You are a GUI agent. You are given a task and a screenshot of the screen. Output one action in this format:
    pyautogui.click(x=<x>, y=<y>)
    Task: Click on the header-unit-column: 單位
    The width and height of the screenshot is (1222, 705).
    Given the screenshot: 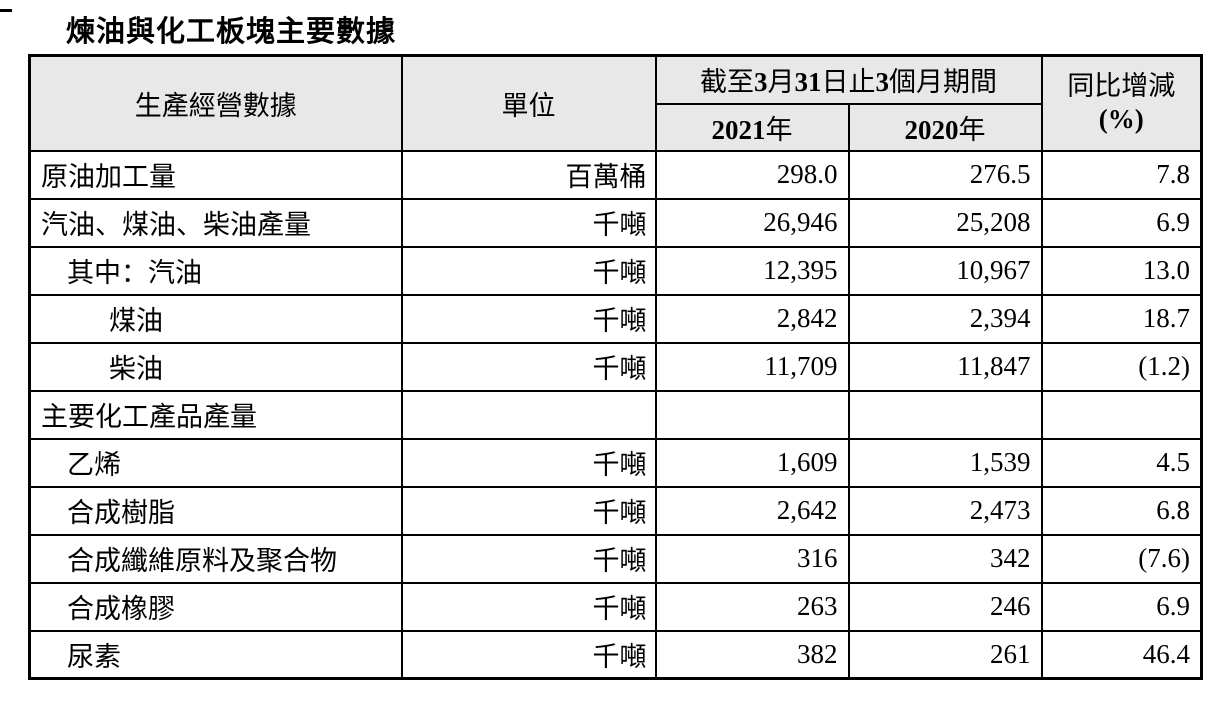 What is the action you would take?
    pyautogui.click(x=528, y=103)
    